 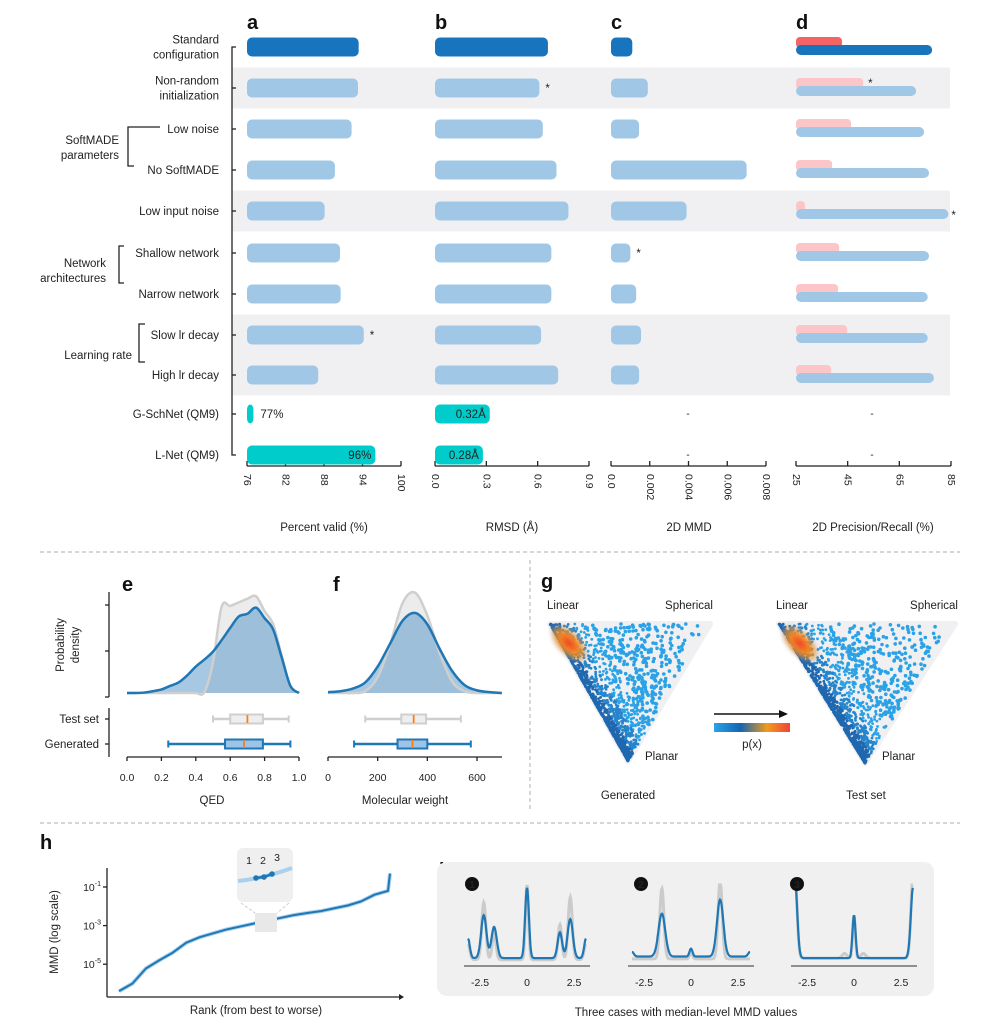 What do you see at coordinates (299, 778) in the screenshot?
I see `x-tick-label: 1.0` at bounding box center [299, 778].